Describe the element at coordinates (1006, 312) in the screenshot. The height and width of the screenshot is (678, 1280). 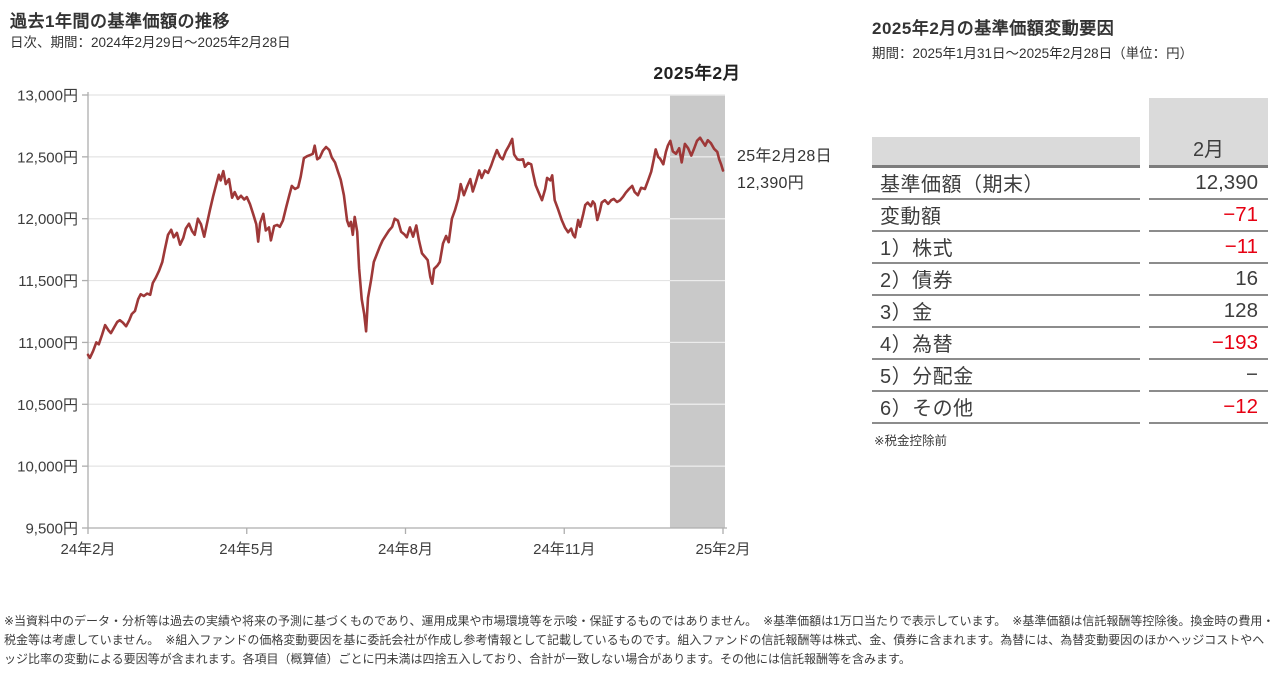
I see `row-label: 3）金` at that location.